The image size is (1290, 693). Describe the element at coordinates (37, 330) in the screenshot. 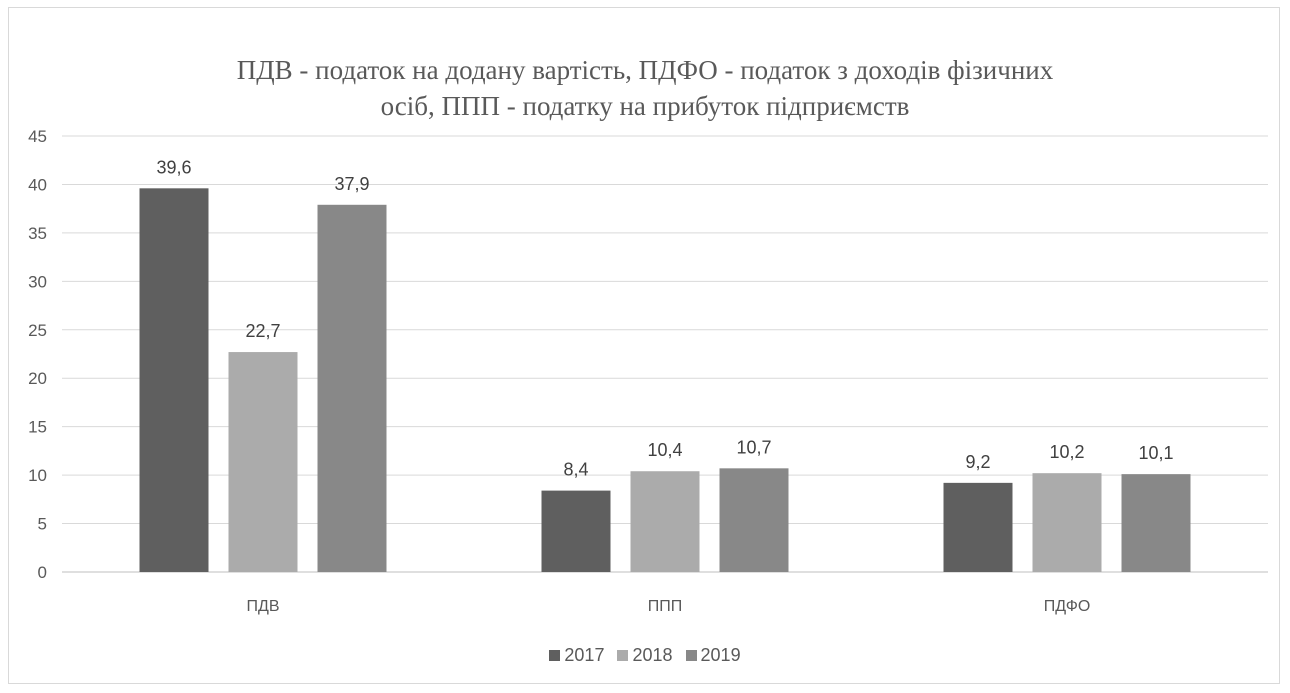

I see `y-tick-label: 25` at that location.